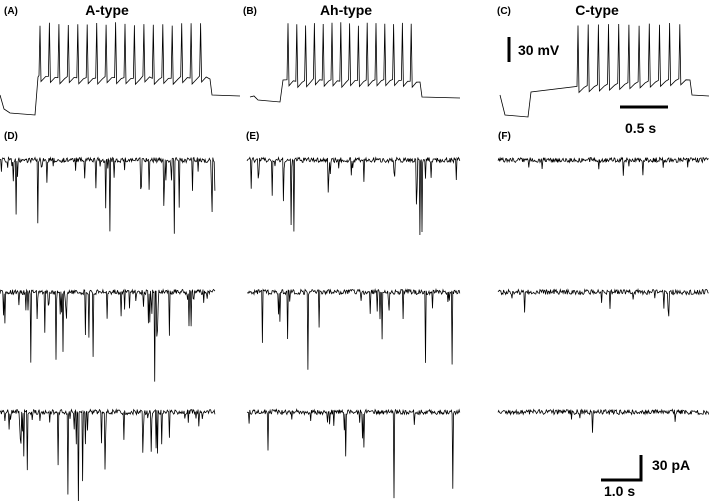 The image size is (709, 501). Describe the element at coordinates (504, 11) in the screenshot. I see `panel-label: (C)` at that location.